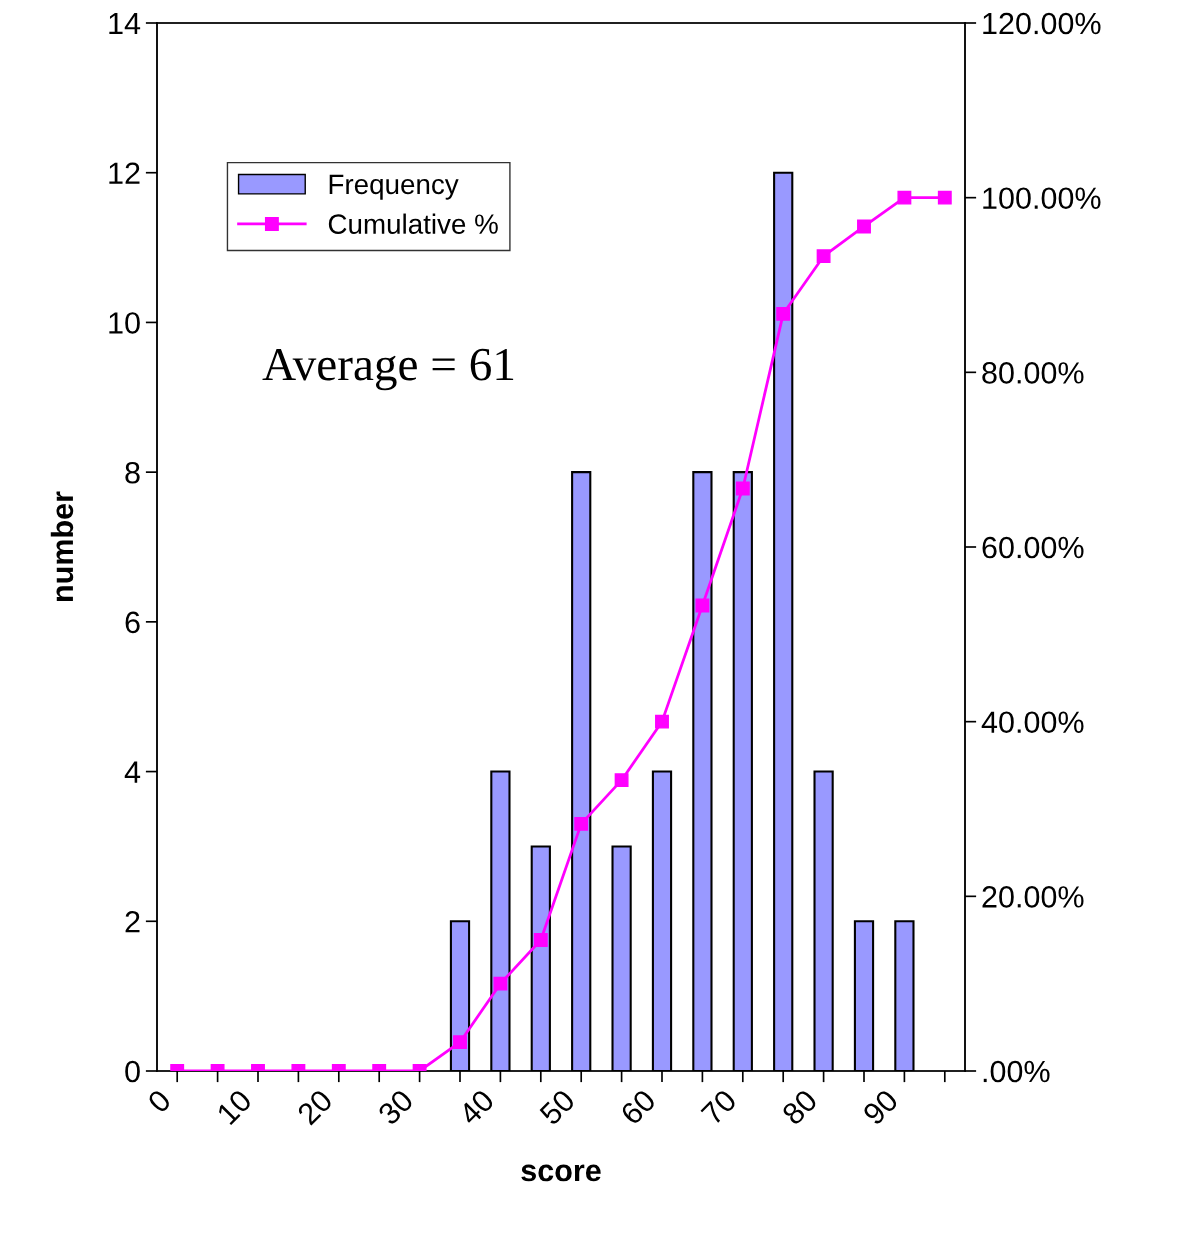  Describe the element at coordinates (132, 1071) in the screenshot. I see `y-tick-label: 0` at that location.